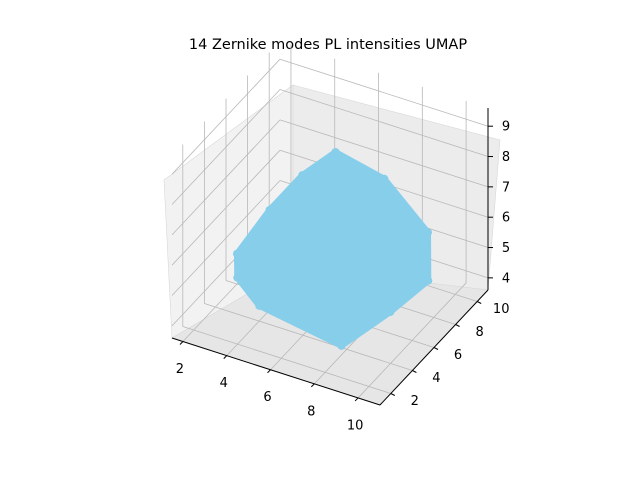  Describe the element at coordinates (267, 397) in the screenshot. I see `x-tick-label: 6` at that location.